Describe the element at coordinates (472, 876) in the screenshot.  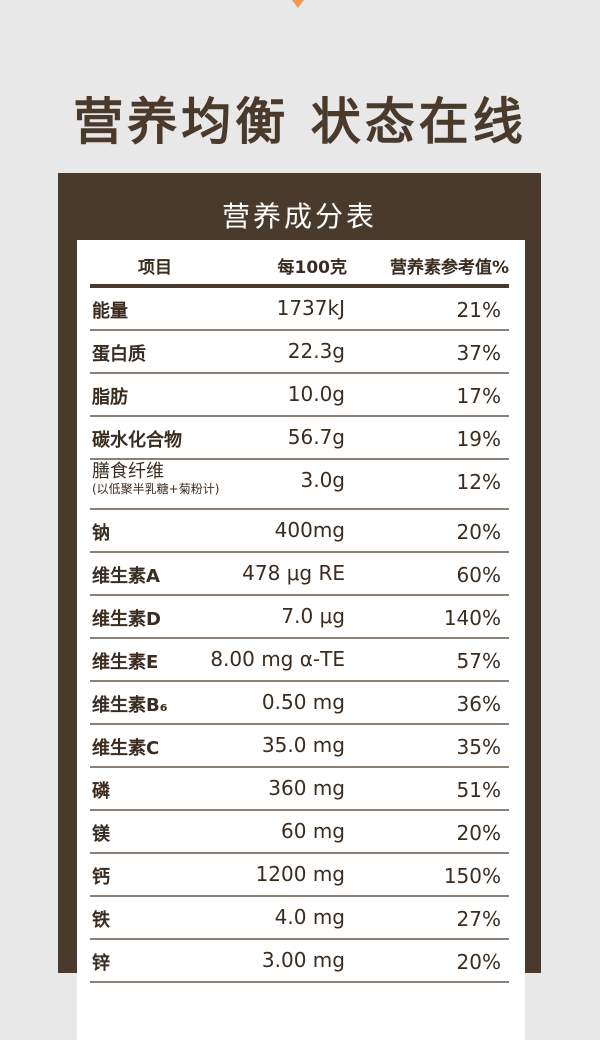
I see `nrv-percent: 150%` at that location.